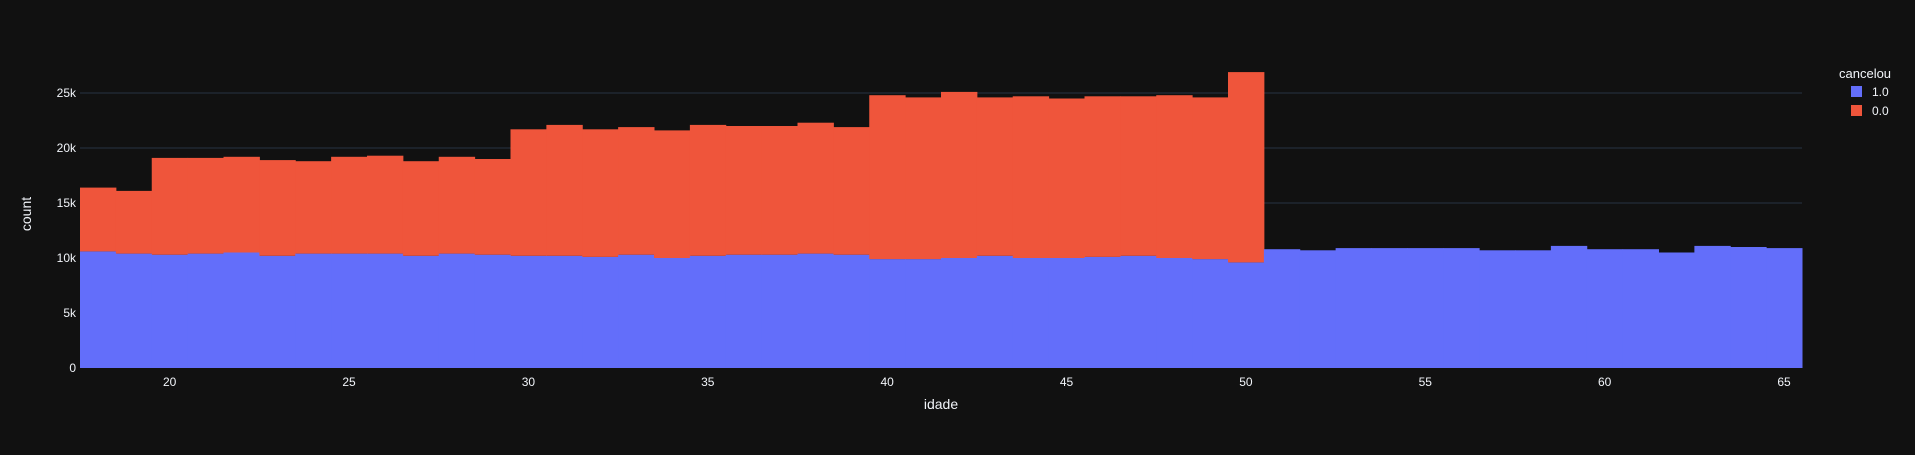  What do you see at coordinates (1870, 92) in the screenshot?
I see `legend-item-1.0: 1.0` at bounding box center [1870, 92].